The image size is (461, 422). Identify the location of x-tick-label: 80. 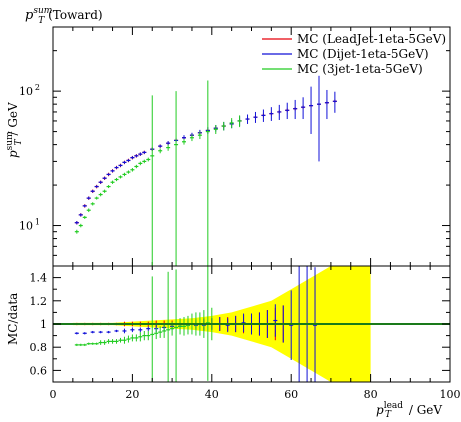
(371, 394).